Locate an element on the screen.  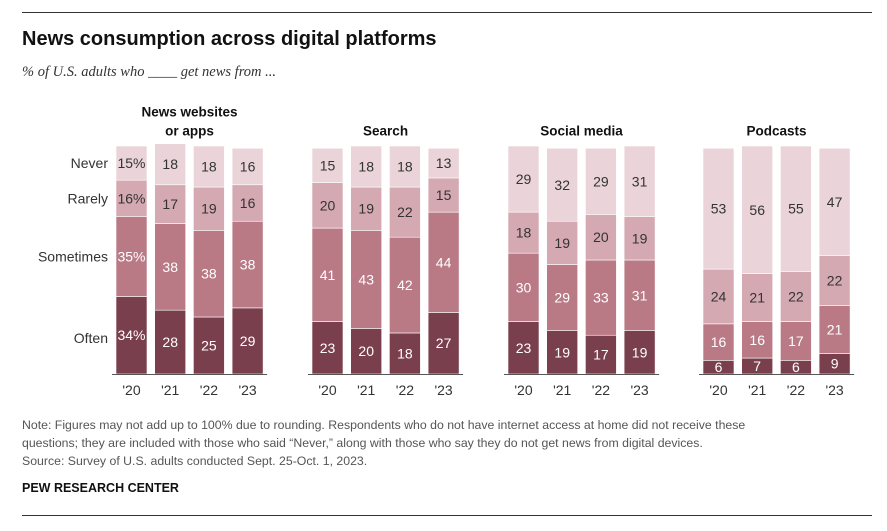
top-rule is located at coordinates (447, 12).